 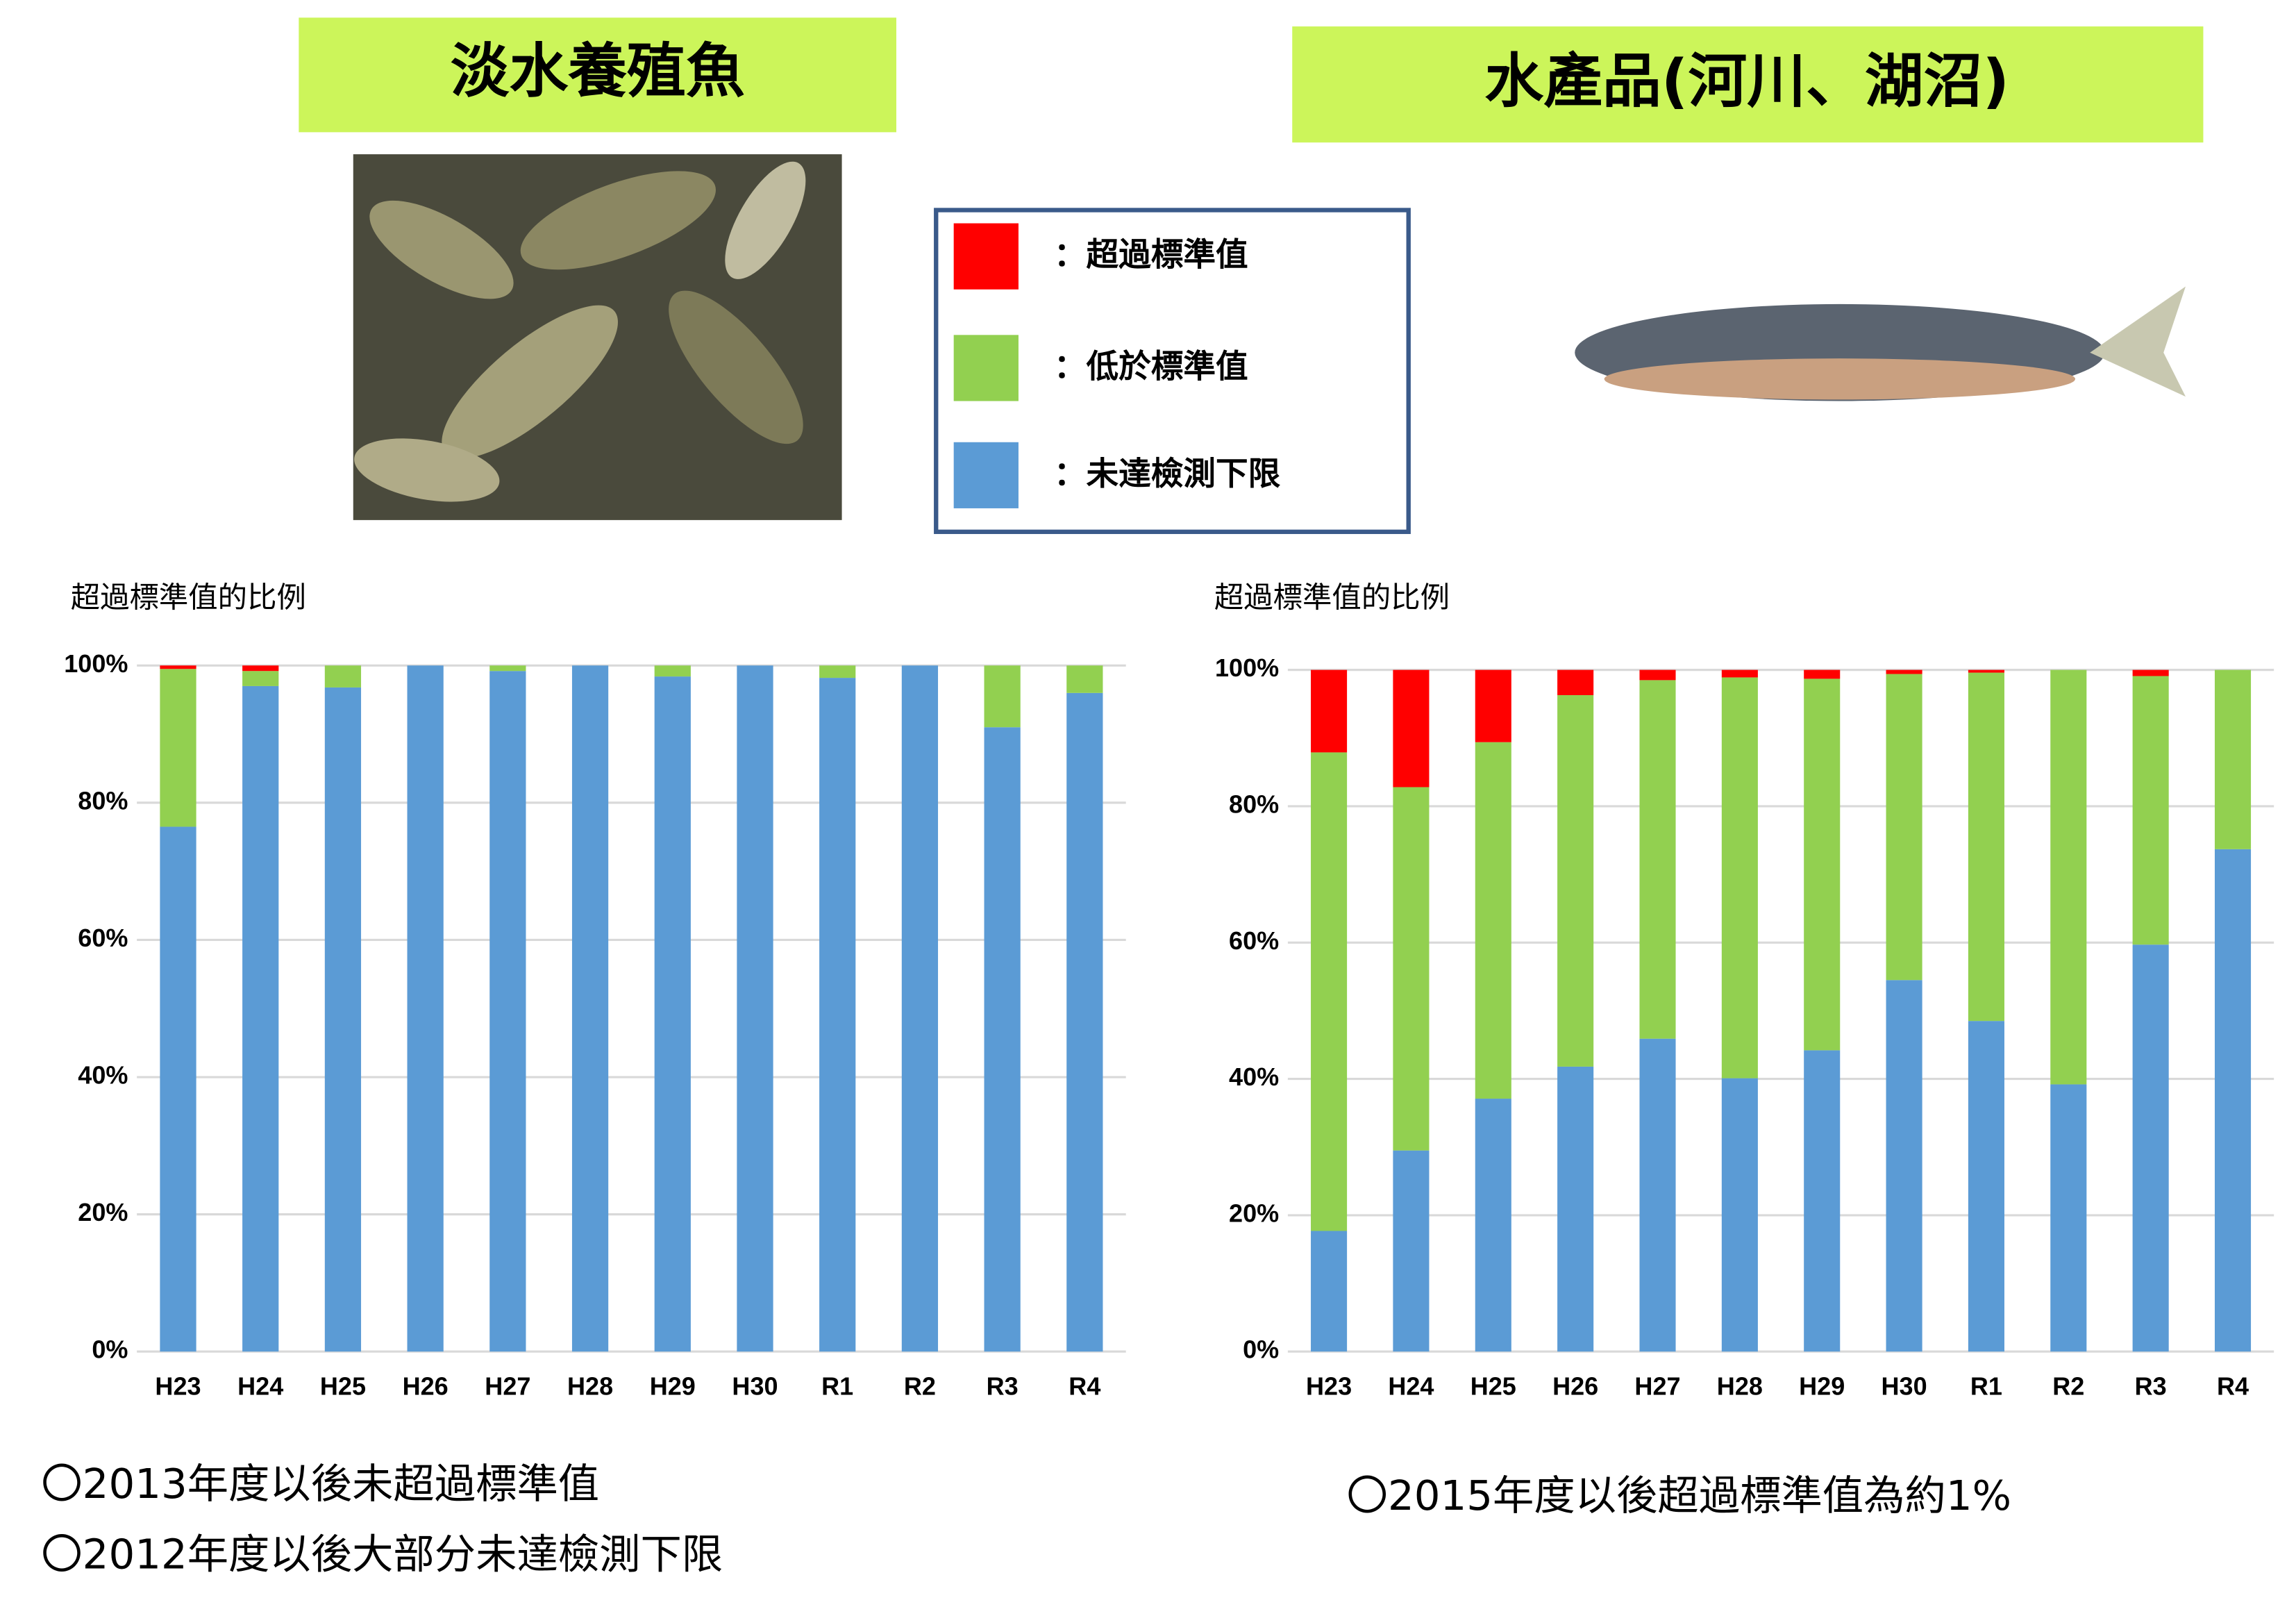 I want to click on note: 〇2015年度以後超過標準值為約1%, so click(x=1679, y=1495).